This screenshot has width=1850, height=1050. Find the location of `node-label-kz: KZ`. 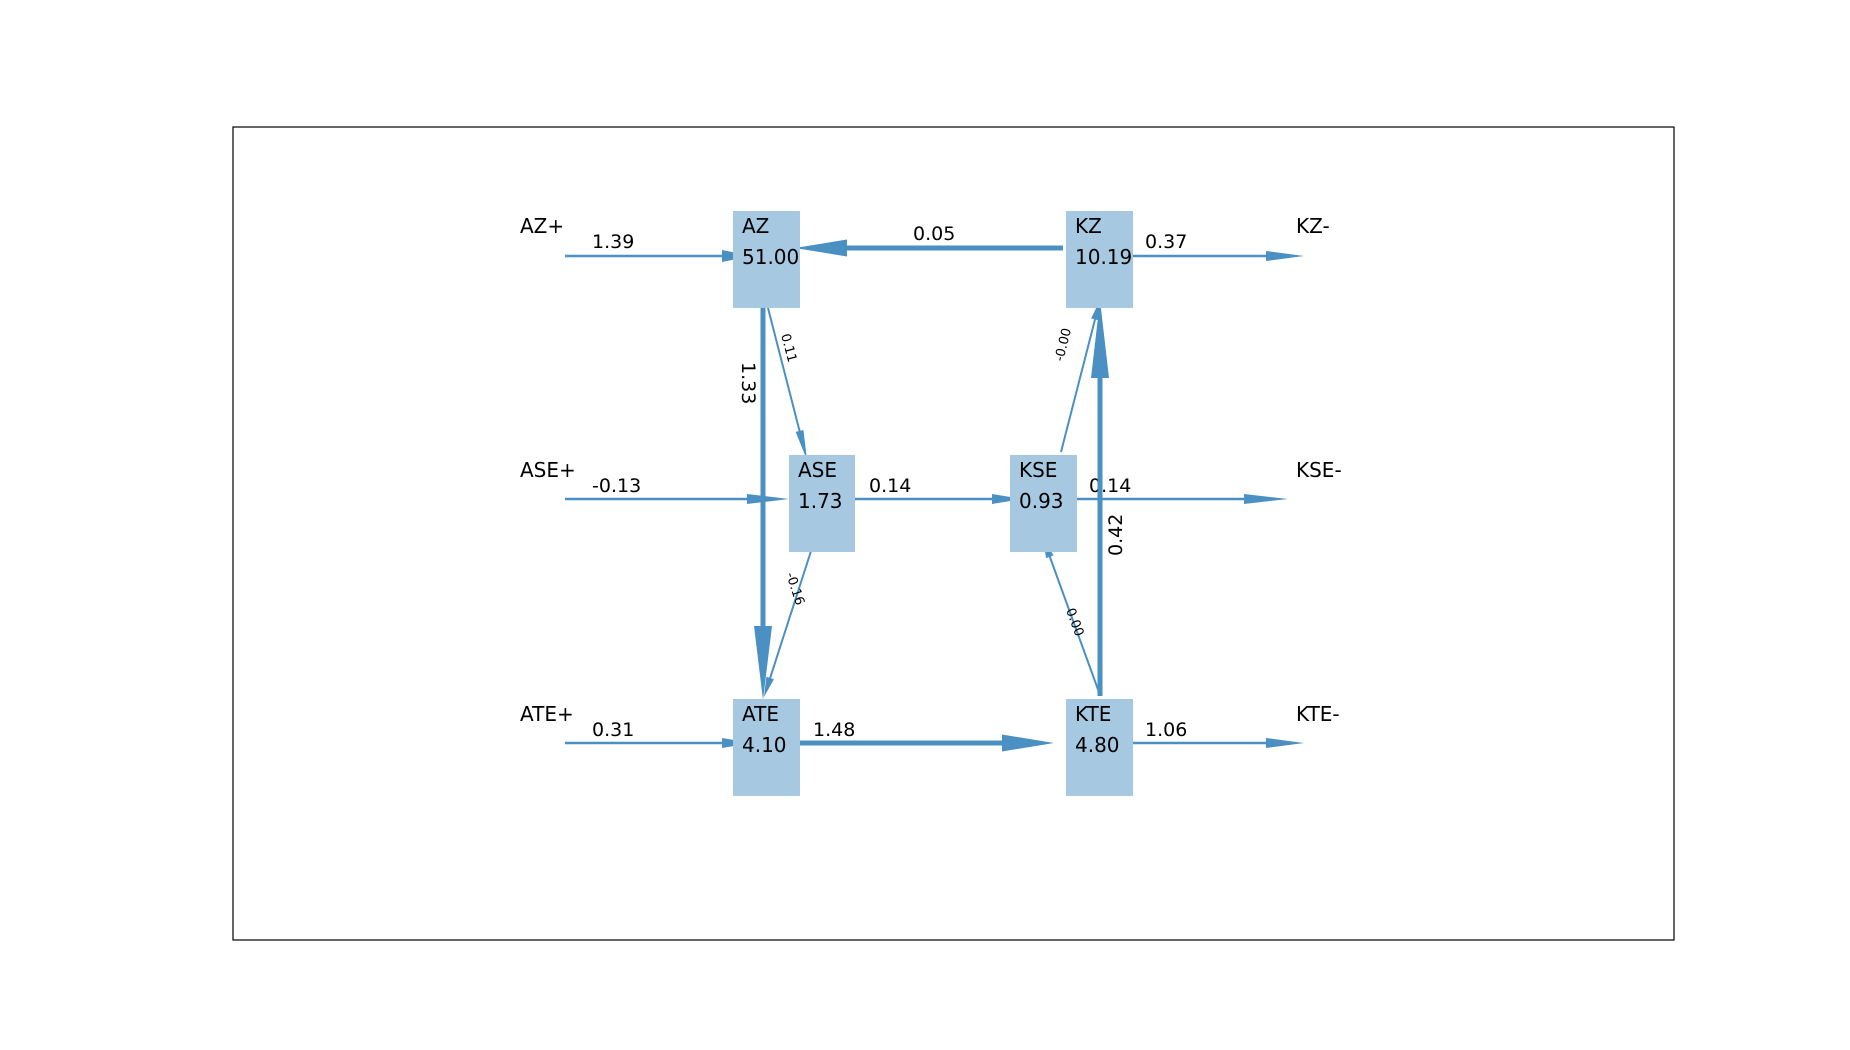

node-label-kz: KZ is located at coordinates (1088, 226).